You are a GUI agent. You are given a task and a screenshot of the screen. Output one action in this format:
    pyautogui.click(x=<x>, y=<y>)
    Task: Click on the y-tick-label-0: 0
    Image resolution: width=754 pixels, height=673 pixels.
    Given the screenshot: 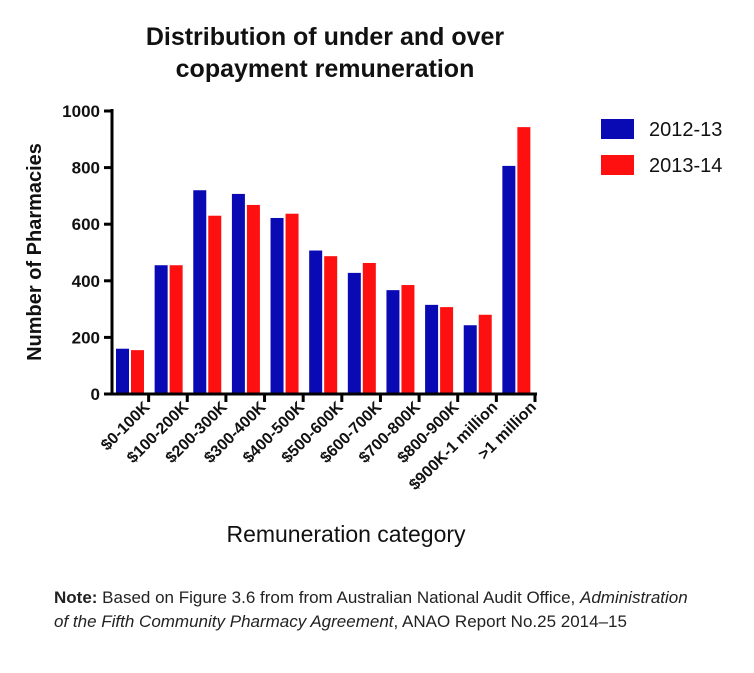 What is the action you would take?
    pyautogui.click(x=95, y=394)
    